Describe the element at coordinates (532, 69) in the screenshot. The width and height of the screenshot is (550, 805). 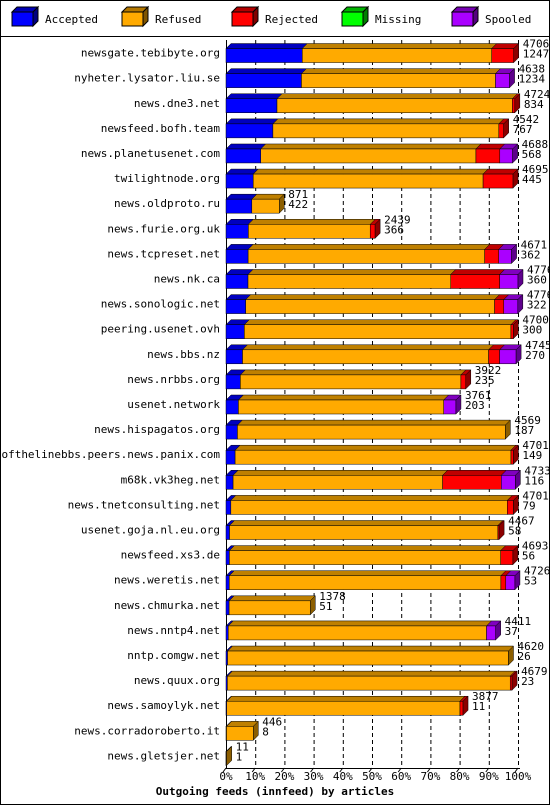
I see `total-label: 4638` at that location.